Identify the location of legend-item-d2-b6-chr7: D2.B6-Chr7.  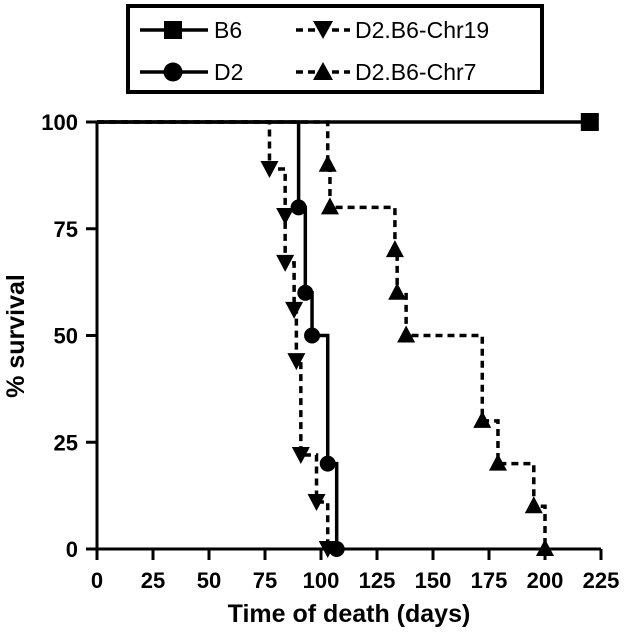
(386, 72).